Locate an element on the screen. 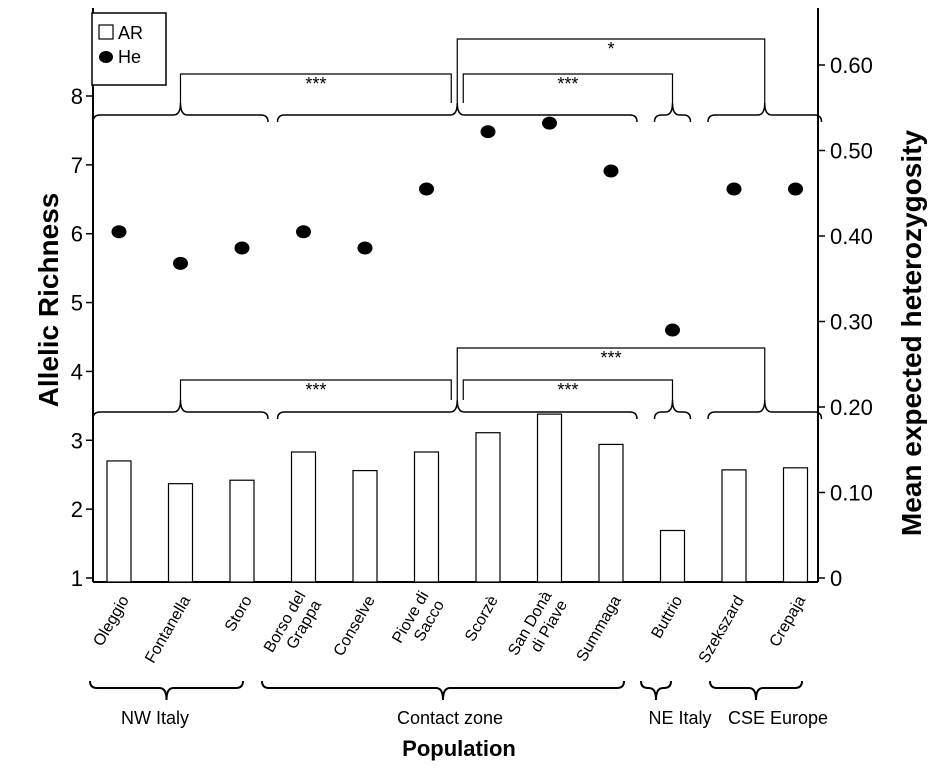 This screenshot has height=778, width=934. bottom-brace-ne-italy is located at coordinates (656, 690).